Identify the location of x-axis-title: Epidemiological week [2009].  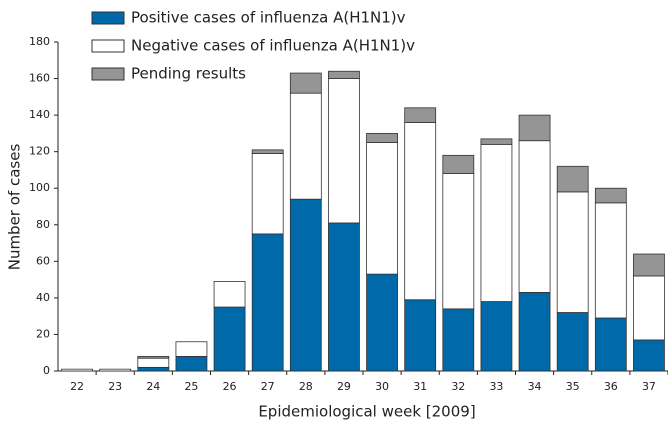
(366, 412).